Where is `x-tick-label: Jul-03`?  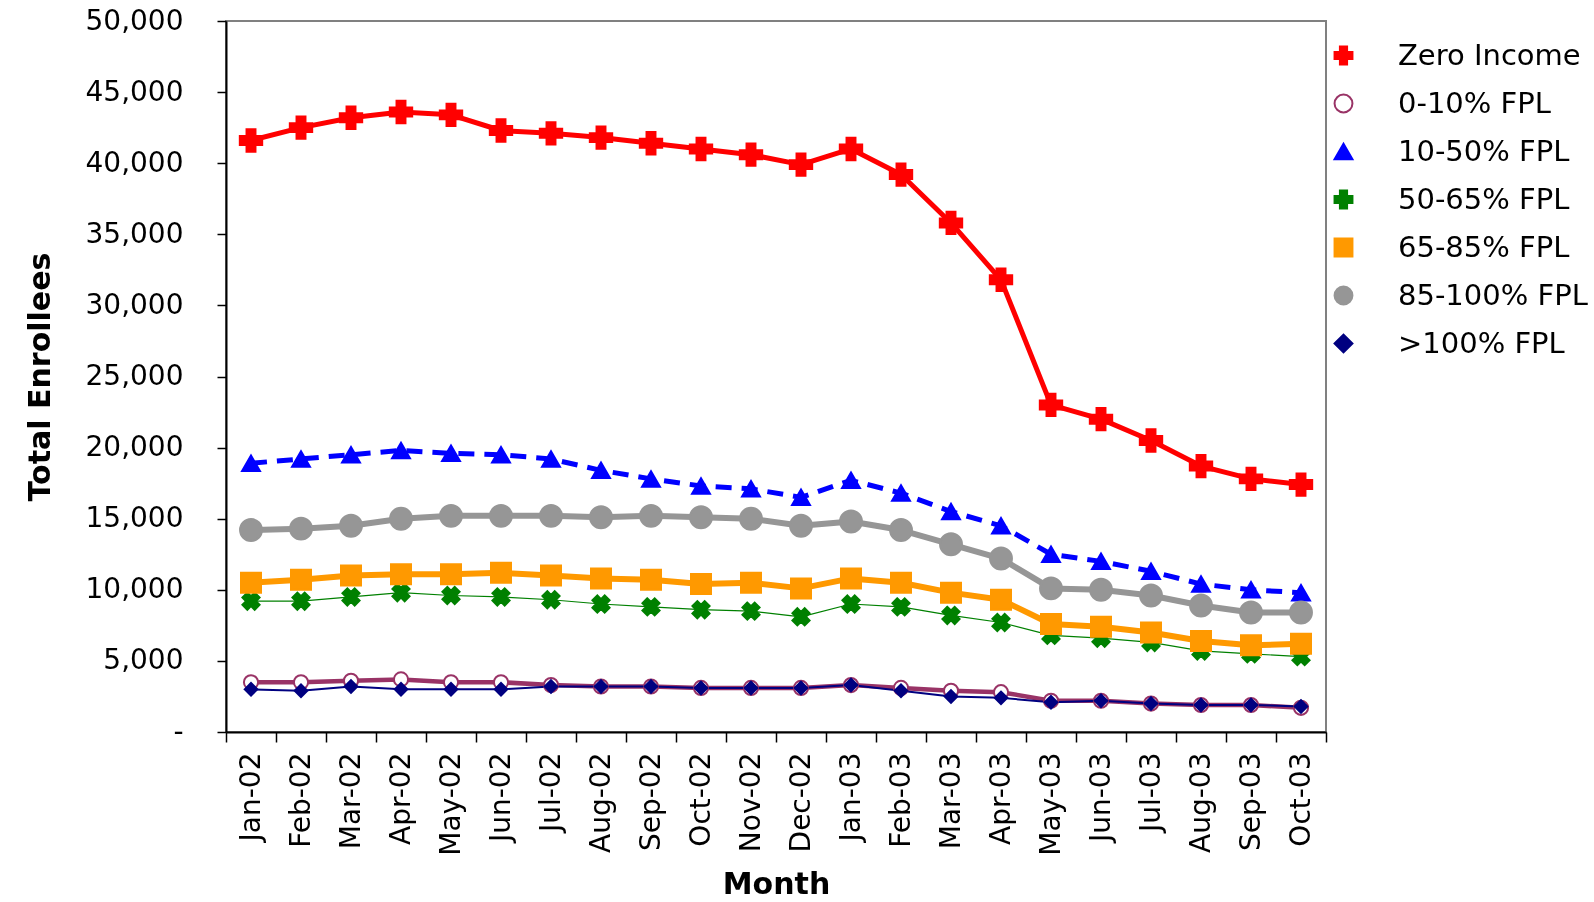
x-tick-label: Jul-03 is located at coordinates (1150, 793).